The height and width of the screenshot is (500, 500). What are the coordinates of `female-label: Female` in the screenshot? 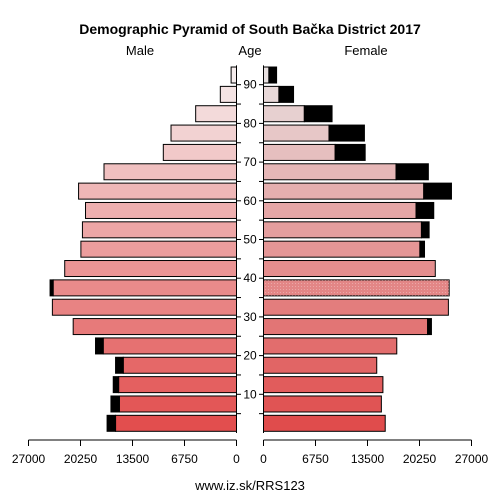 It's located at (365, 50).